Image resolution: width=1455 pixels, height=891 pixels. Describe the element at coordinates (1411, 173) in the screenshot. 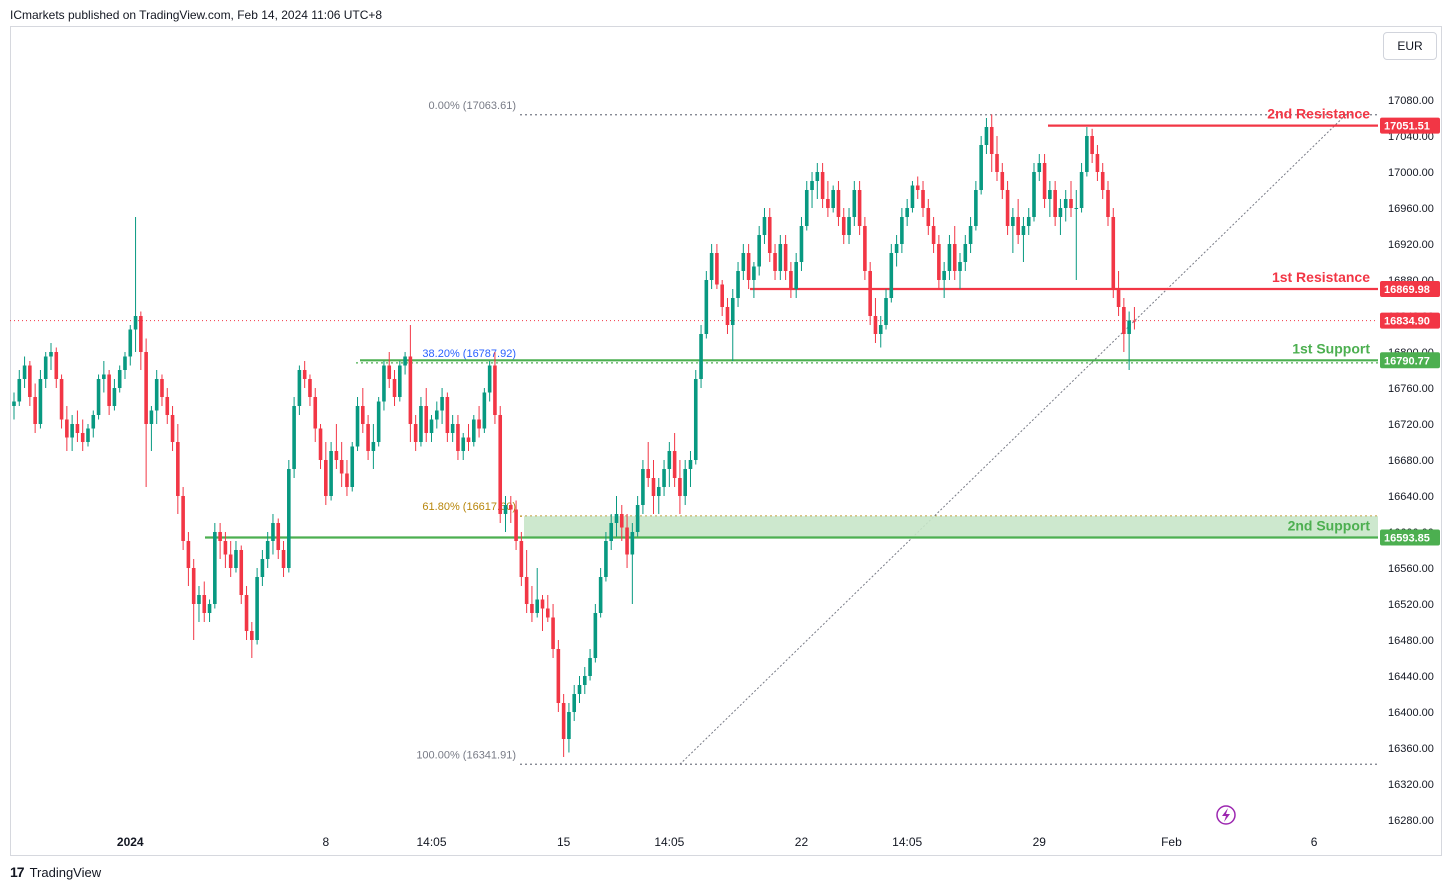

I see `price-tick-label: 17000.00` at that location.